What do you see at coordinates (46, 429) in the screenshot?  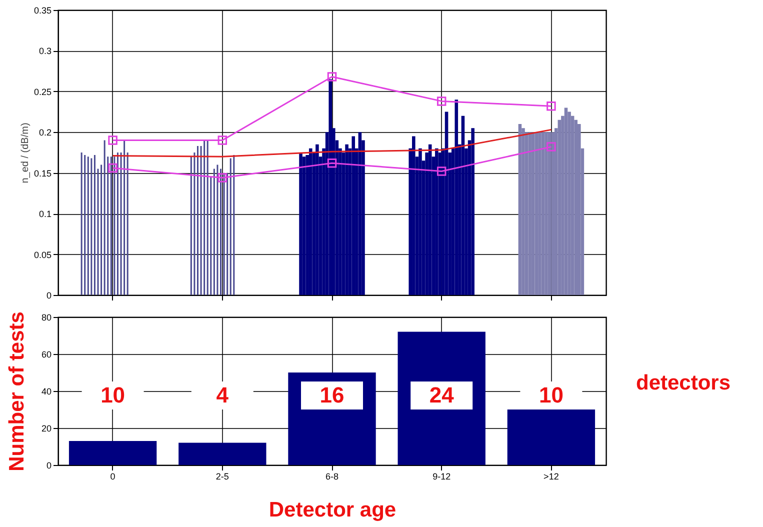 I see `y-tick-label: 20` at bounding box center [46, 429].